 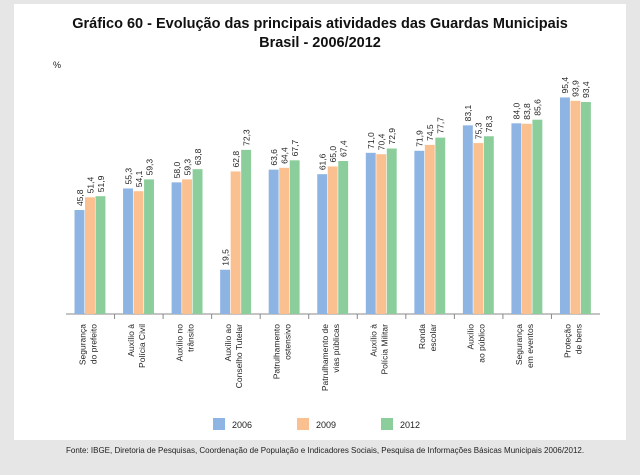 I want to click on chart-subtitle: Brasil - 2006/2012, so click(x=320, y=43).